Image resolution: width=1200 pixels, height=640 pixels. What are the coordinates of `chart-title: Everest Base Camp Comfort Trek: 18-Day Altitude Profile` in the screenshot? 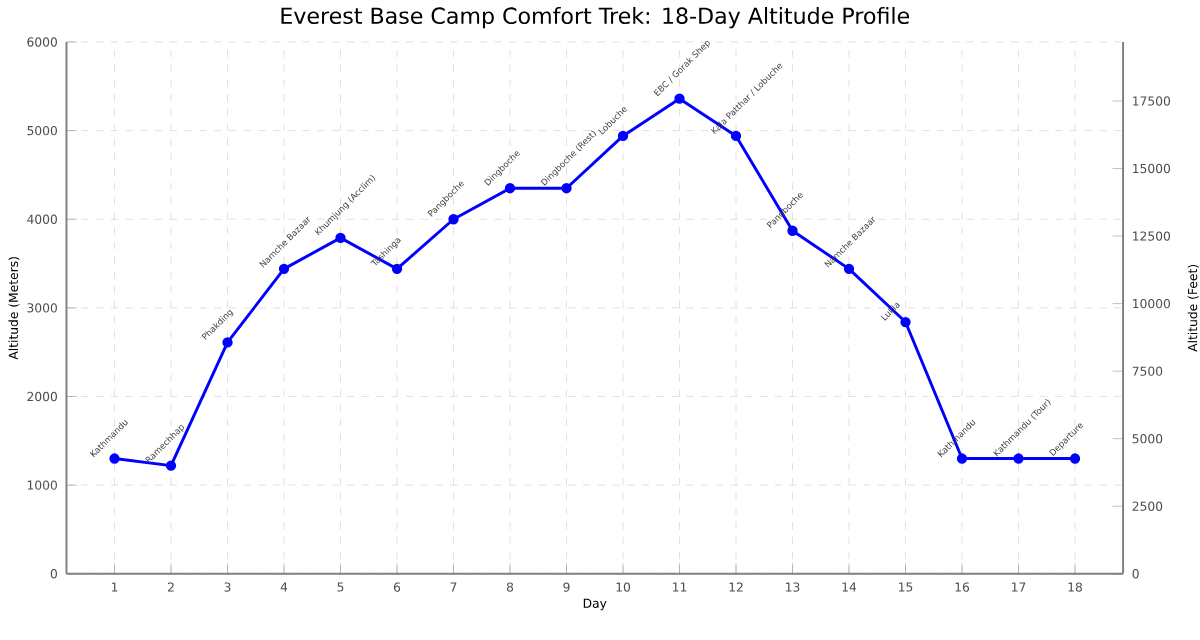 It's located at (595, 17).